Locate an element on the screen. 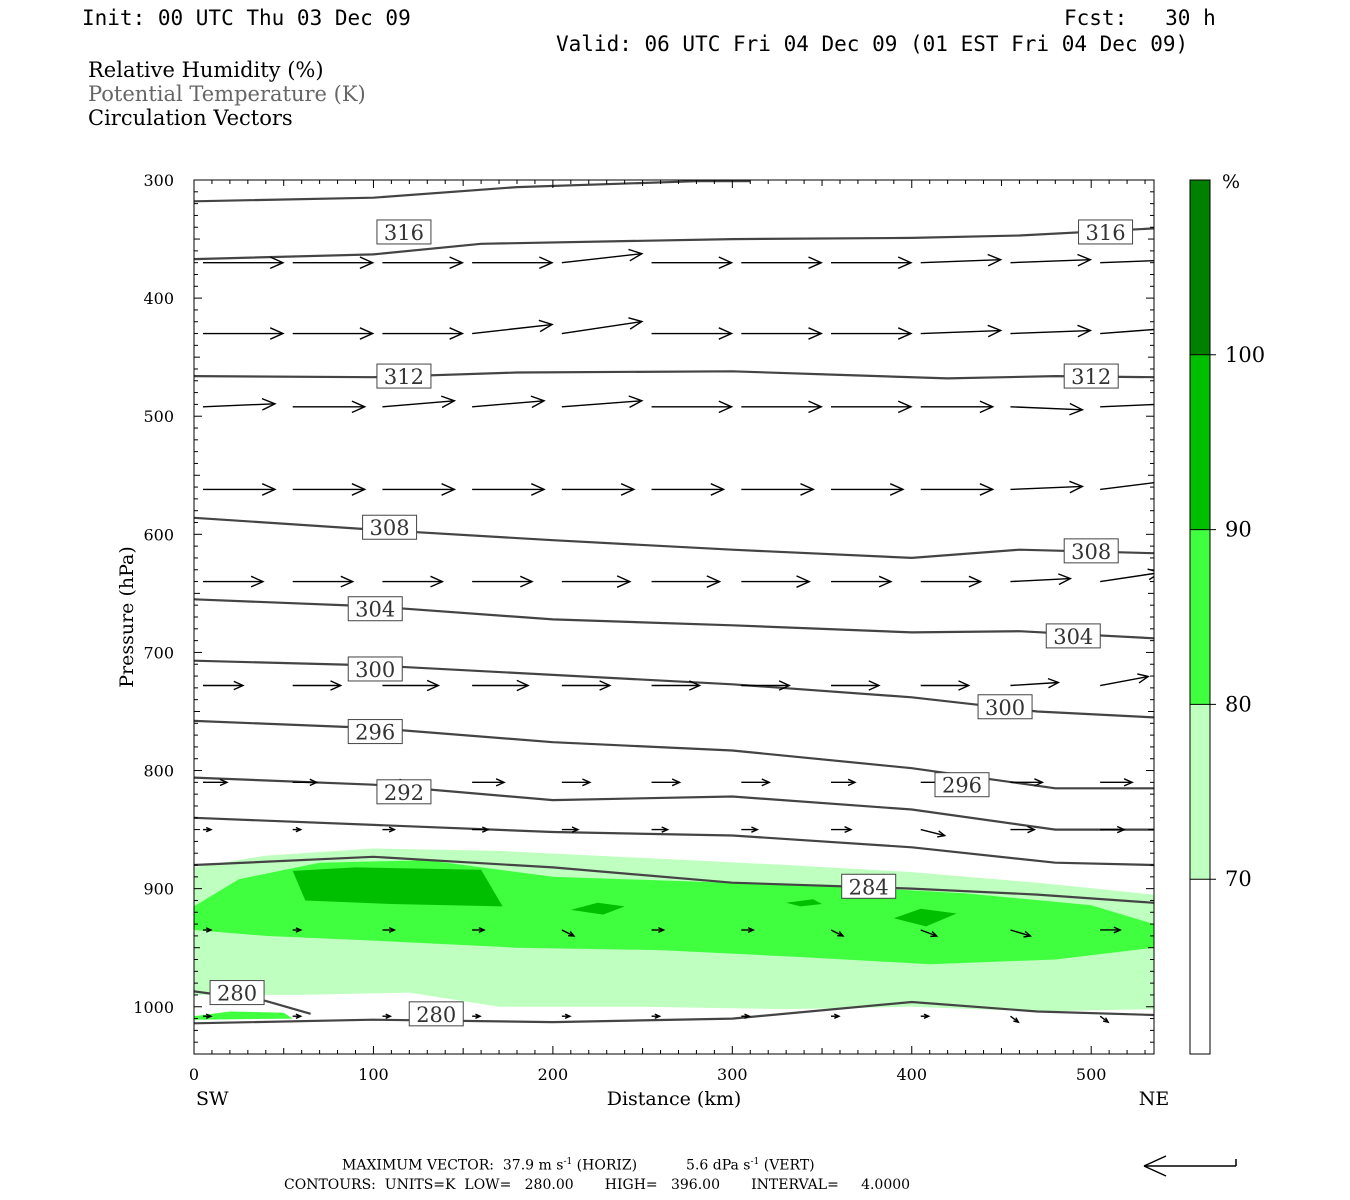  x-tick-label: 100 is located at coordinates (373, 1074).